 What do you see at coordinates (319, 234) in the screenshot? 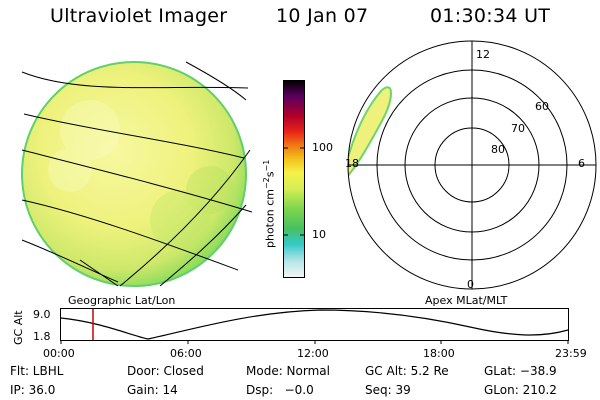
I see `colorbar-tick-10: 10` at bounding box center [319, 234].